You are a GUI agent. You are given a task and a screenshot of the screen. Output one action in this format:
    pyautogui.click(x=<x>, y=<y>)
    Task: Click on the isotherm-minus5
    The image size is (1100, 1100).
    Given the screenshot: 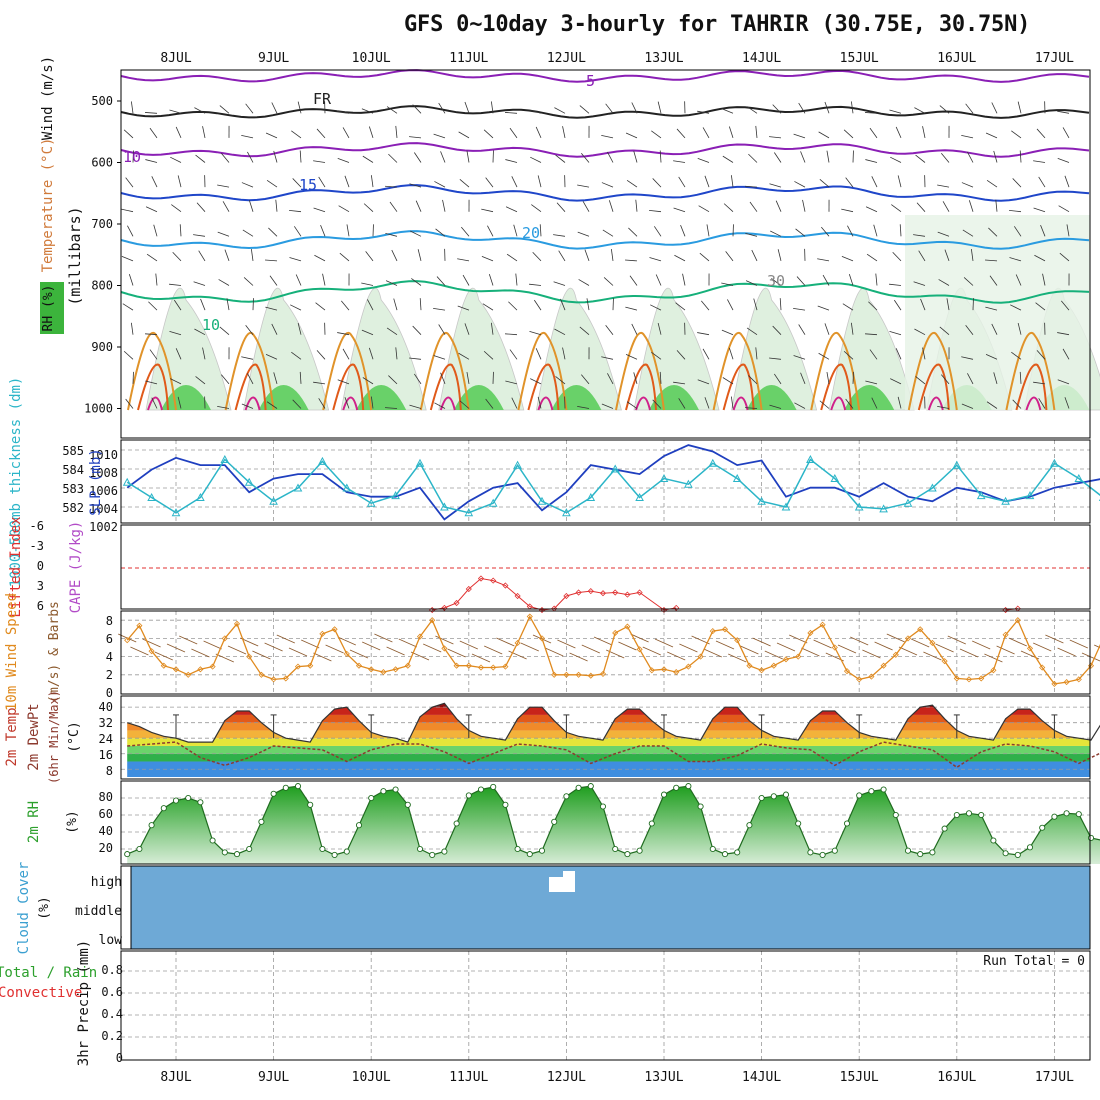 What is the action you would take?
    pyautogui.click(x=605, y=150)
    